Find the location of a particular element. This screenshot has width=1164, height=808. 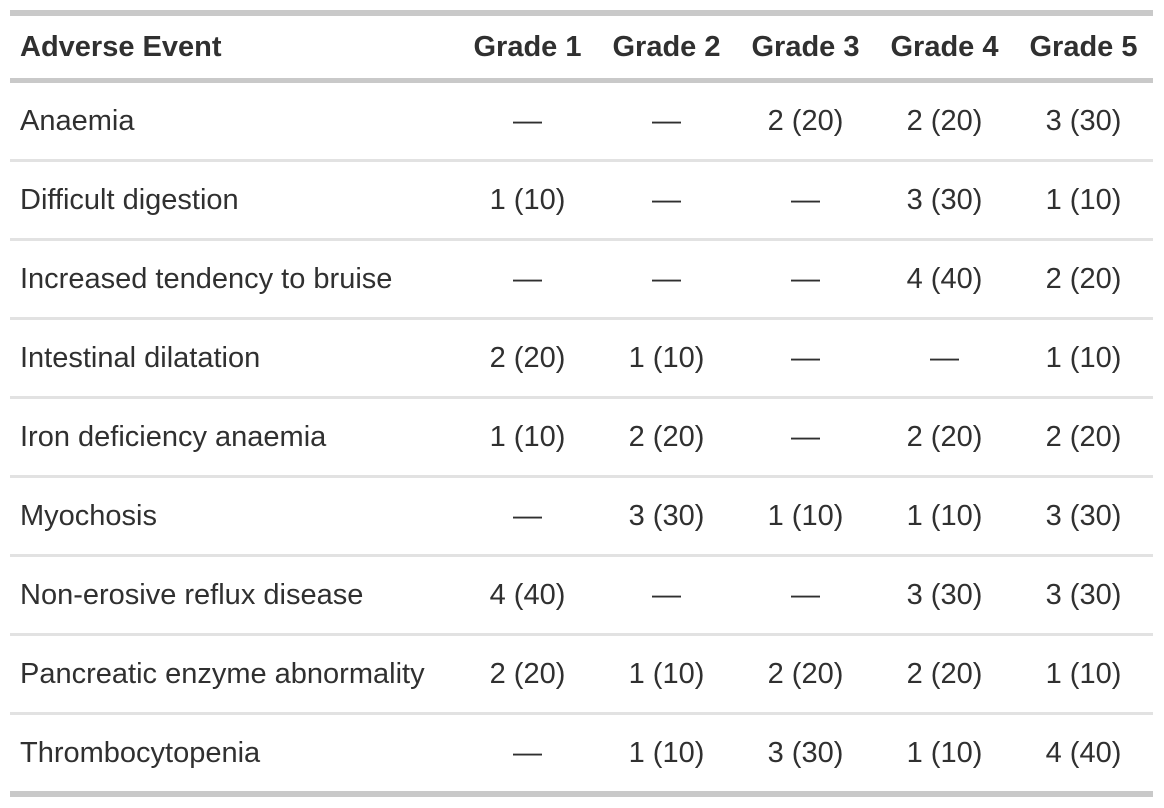

adverse-event-label: Thrombocytopenia is located at coordinates (234, 753).